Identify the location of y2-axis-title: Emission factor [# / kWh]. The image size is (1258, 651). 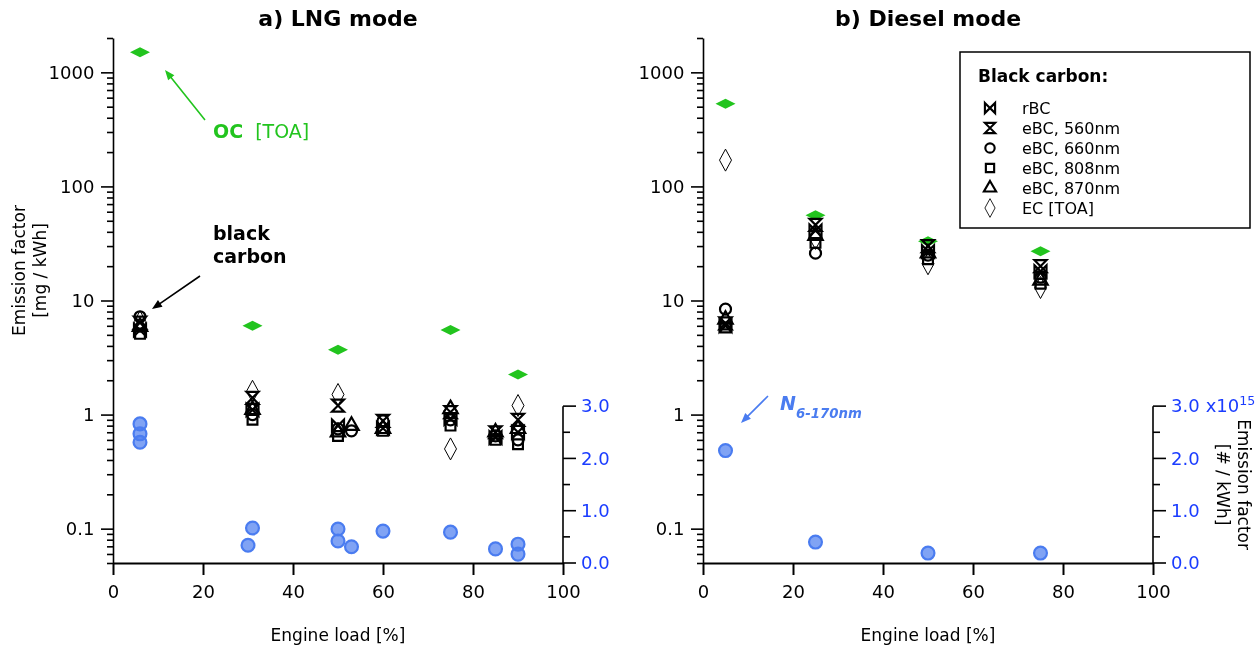
(1233, 484).